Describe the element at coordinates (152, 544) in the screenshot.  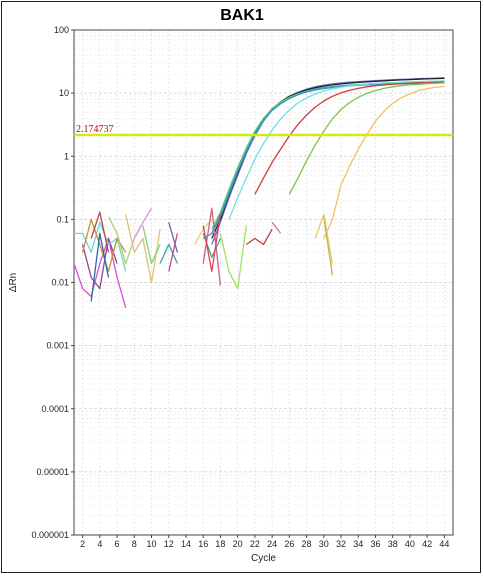
I see `x-tick-label: 10` at that location.